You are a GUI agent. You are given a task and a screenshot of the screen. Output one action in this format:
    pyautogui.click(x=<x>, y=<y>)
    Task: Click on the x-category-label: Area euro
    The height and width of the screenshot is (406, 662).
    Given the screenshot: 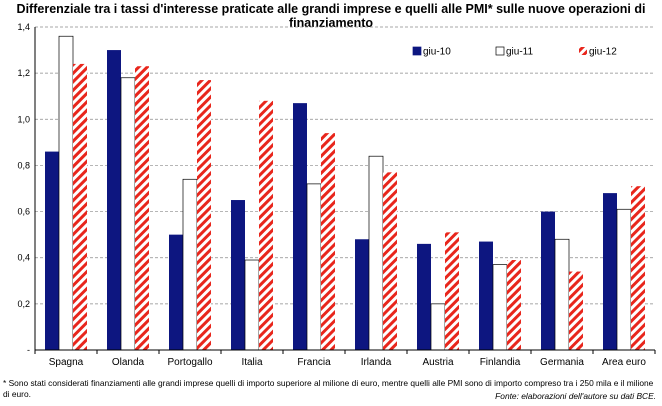 What is the action you would take?
    pyautogui.click(x=624, y=362)
    